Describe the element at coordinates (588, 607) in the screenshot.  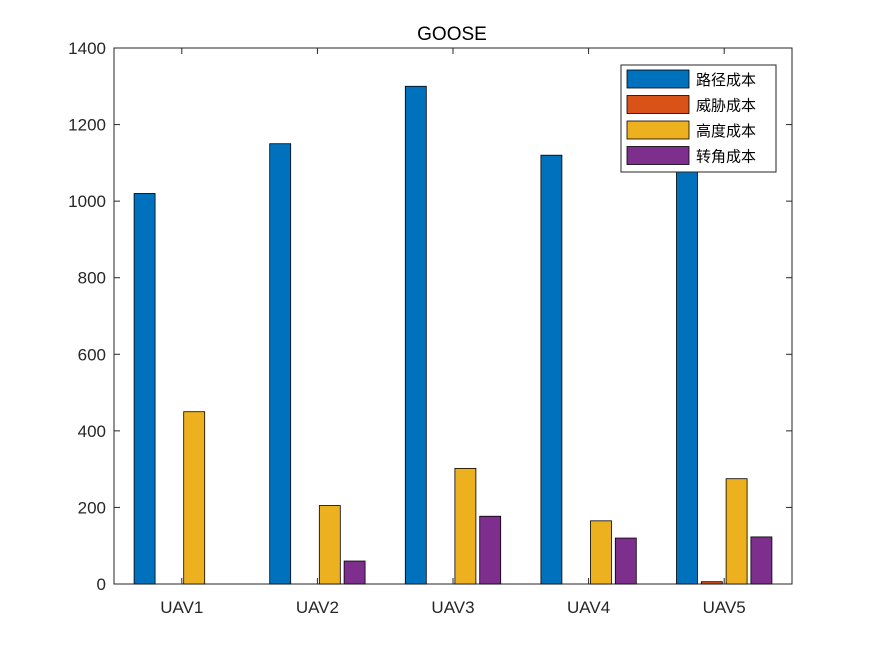
I see `x-tick-label: UAV4` at that location.